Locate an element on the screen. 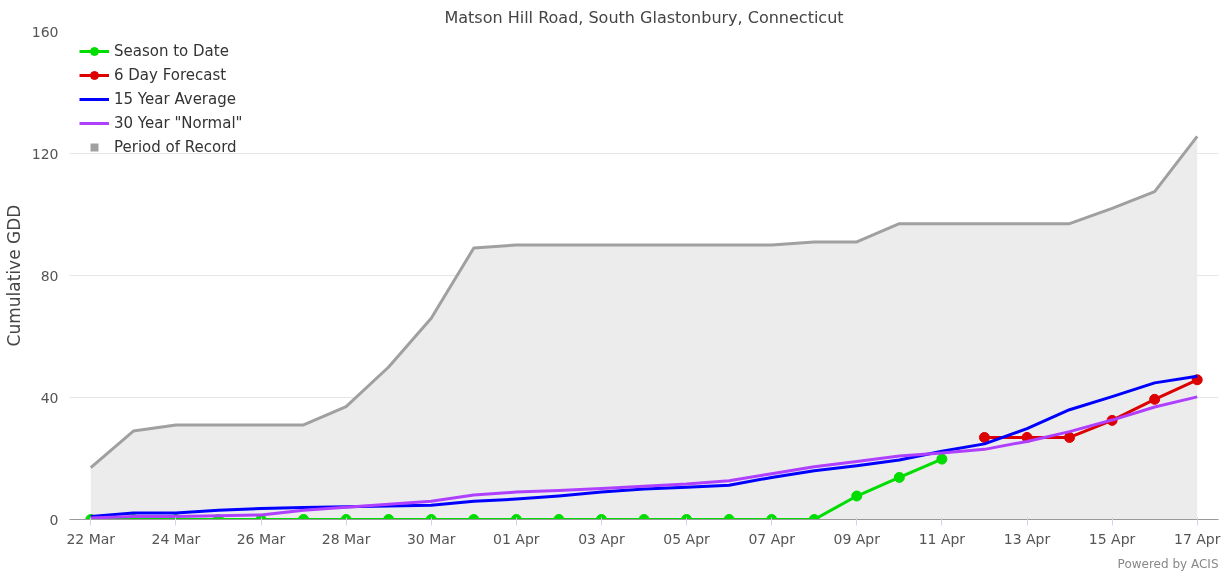  x-tick-label: 28 Mar is located at coordinates (346, 538).